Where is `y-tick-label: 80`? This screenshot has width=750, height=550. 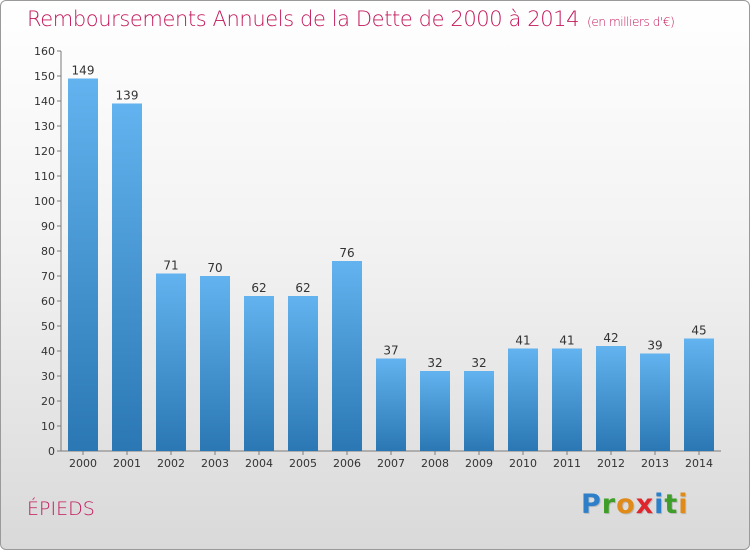
y-tick-label: 80 is located at coordinates (48, 251).